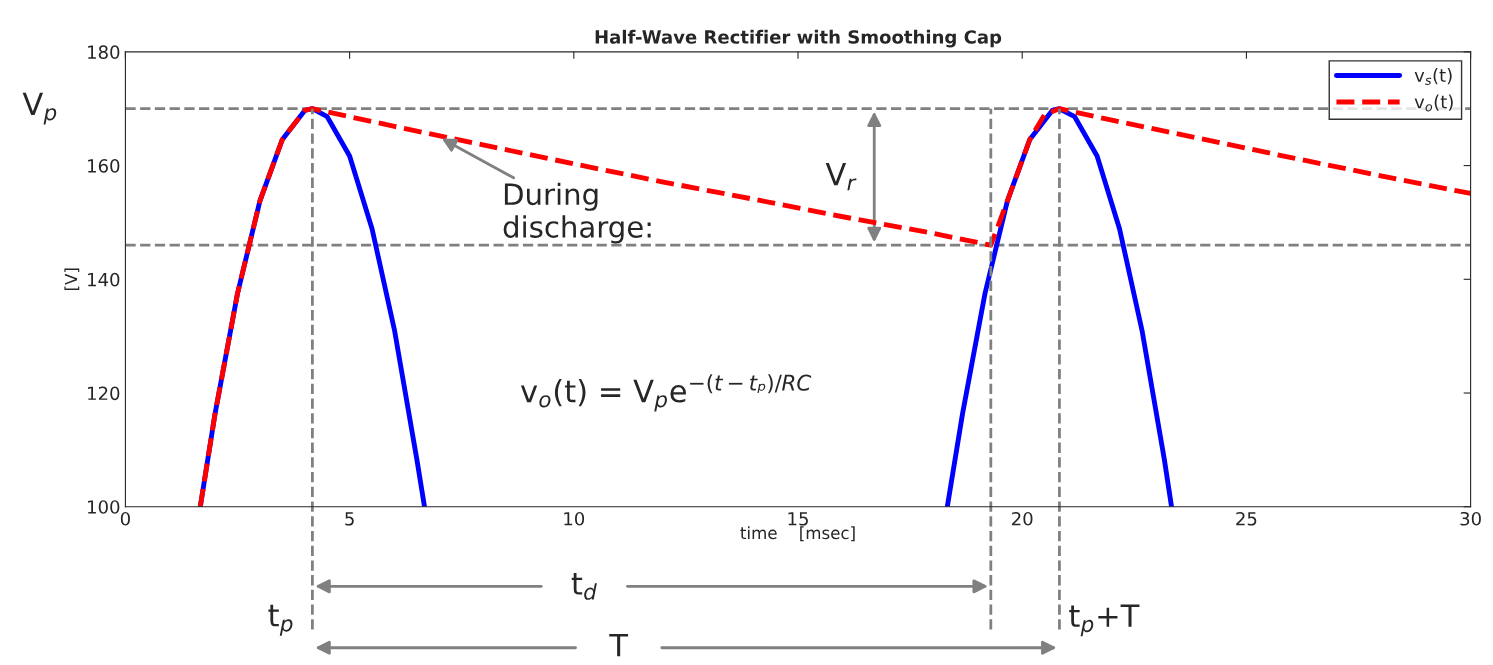  Describe the element at coordinates (1433, 103) in the screenshot. I see `legend-label: v$_{o}$(t)` at that location.